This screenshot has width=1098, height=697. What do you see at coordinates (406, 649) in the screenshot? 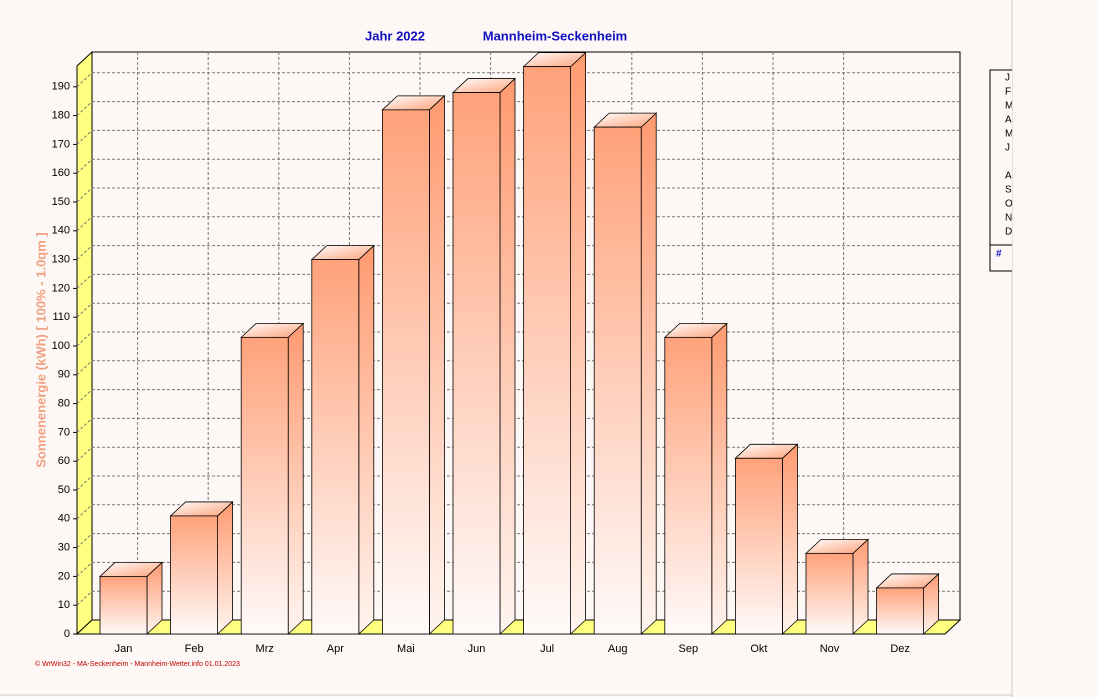
I see `x-tick-label: Mai` at bounding box center [406, 649].